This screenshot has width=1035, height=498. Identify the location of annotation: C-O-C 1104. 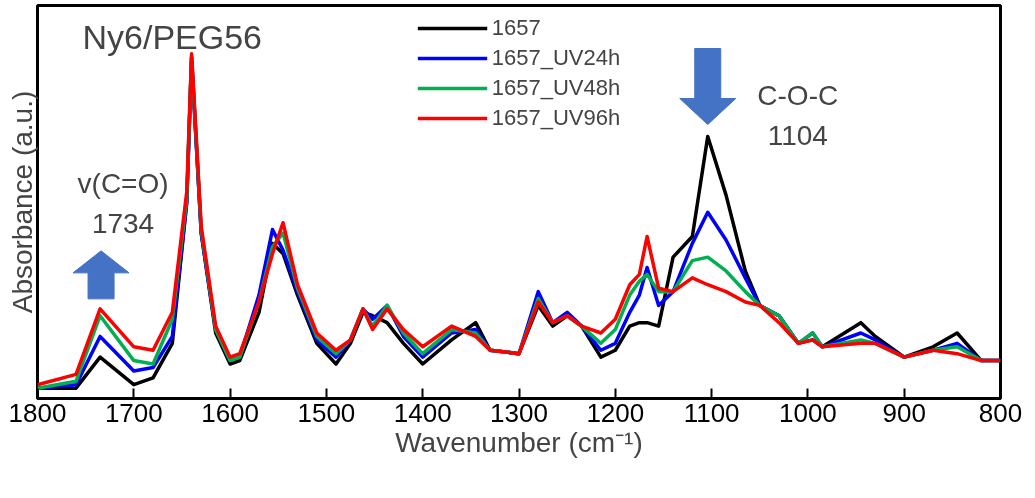
(798, 116).